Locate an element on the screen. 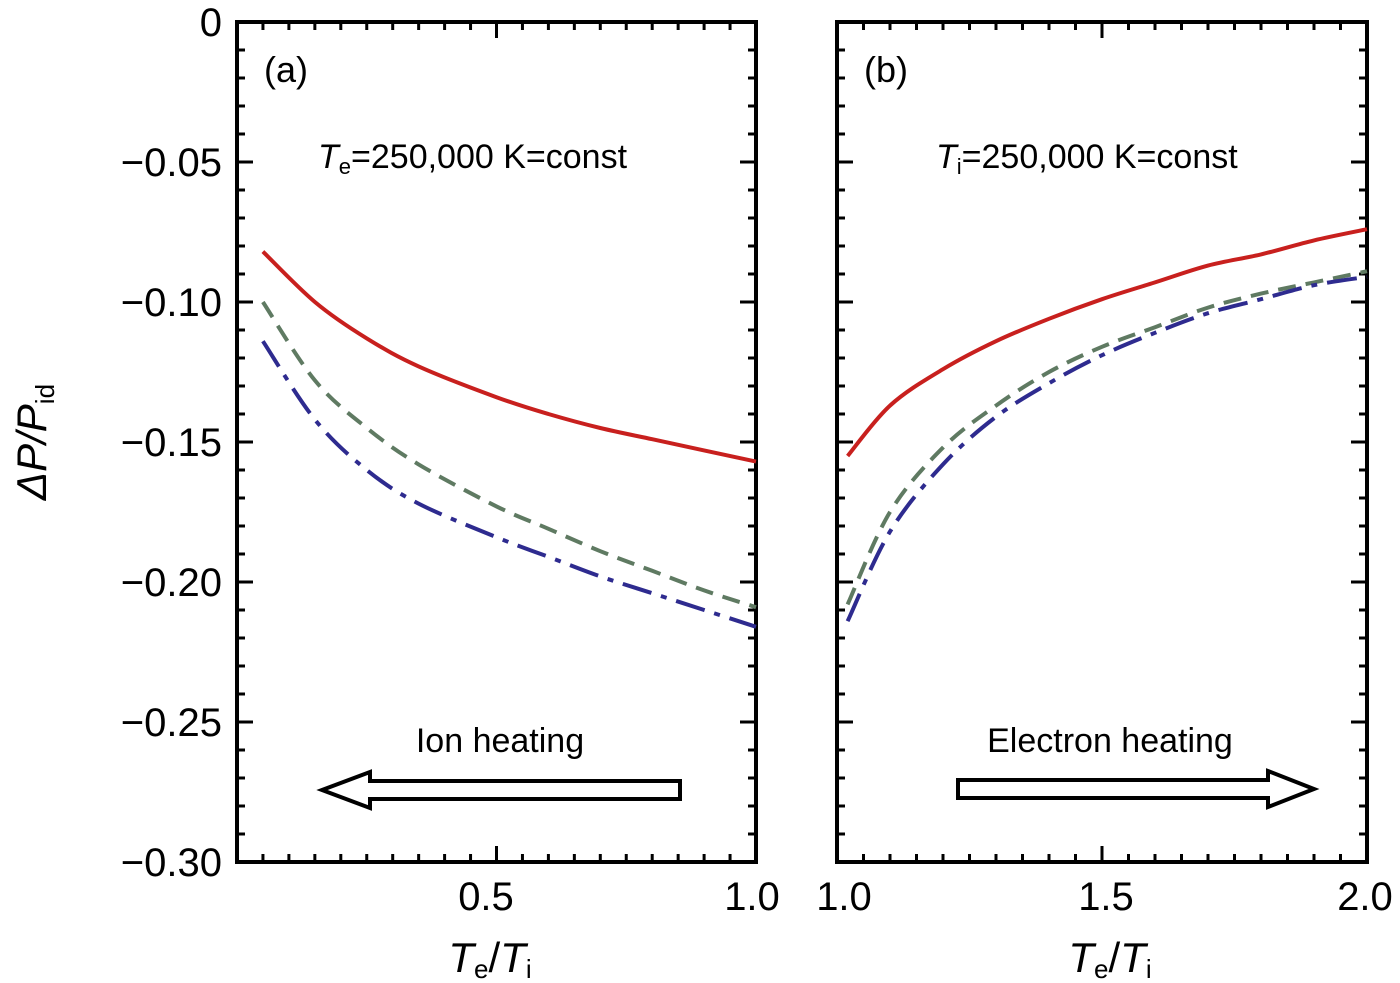  x-axis-title-a: Te/Ti is located at coordinates (489, 958).